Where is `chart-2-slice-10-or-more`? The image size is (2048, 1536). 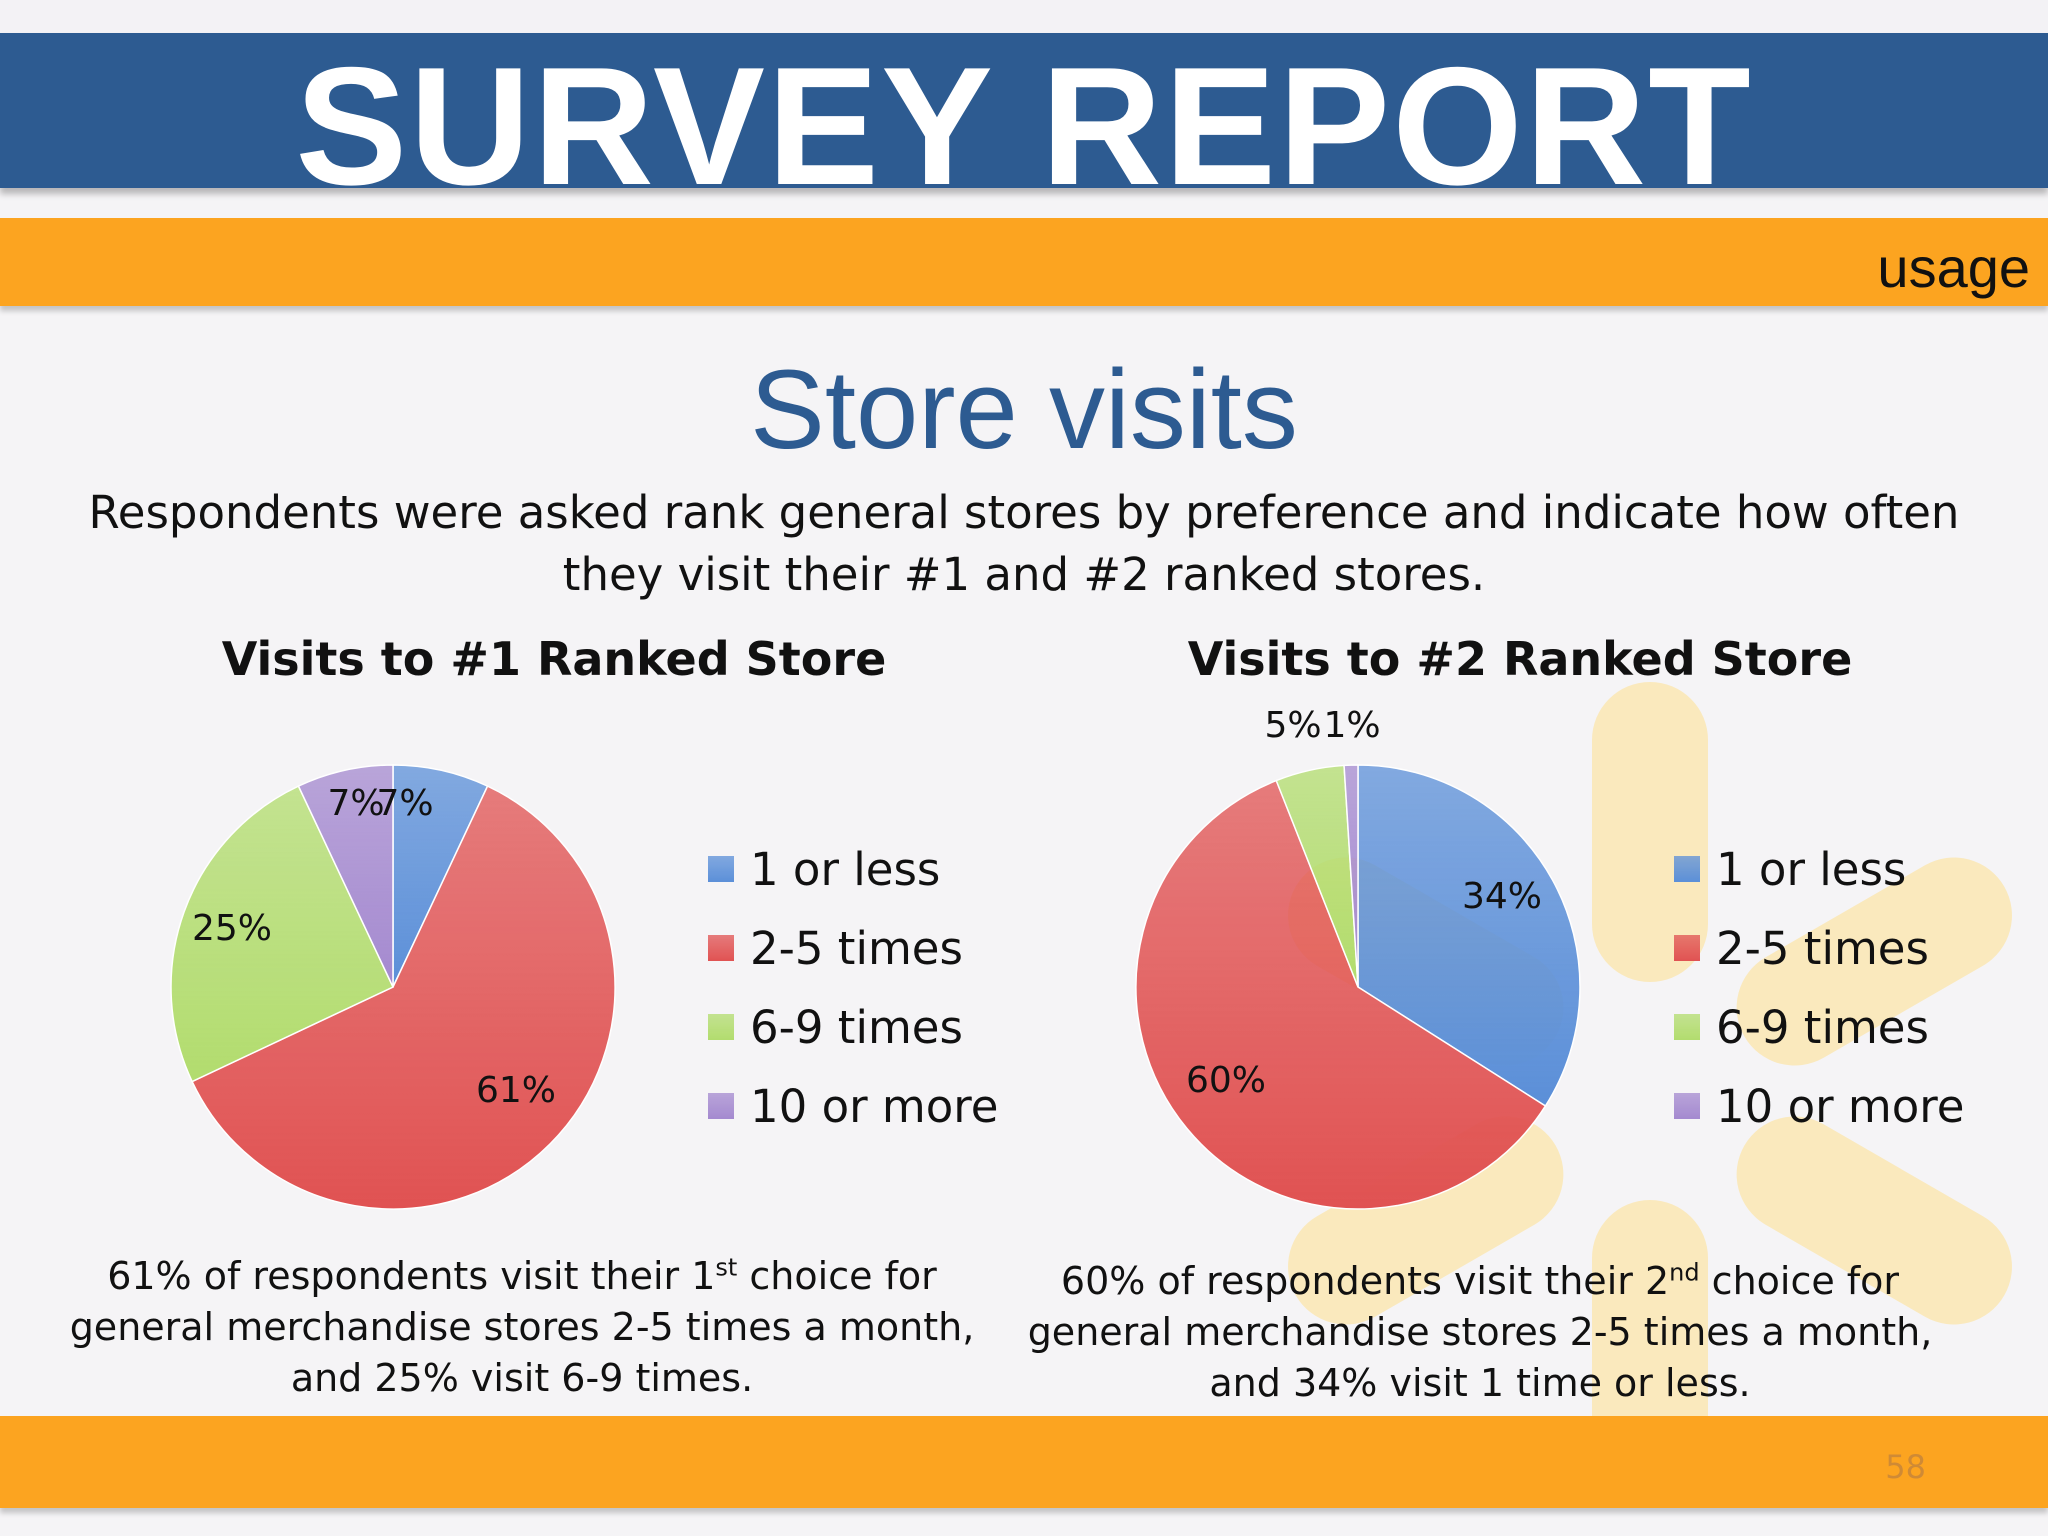
chart-2-slice-10-or-more is located at coordinates (1351, 876).